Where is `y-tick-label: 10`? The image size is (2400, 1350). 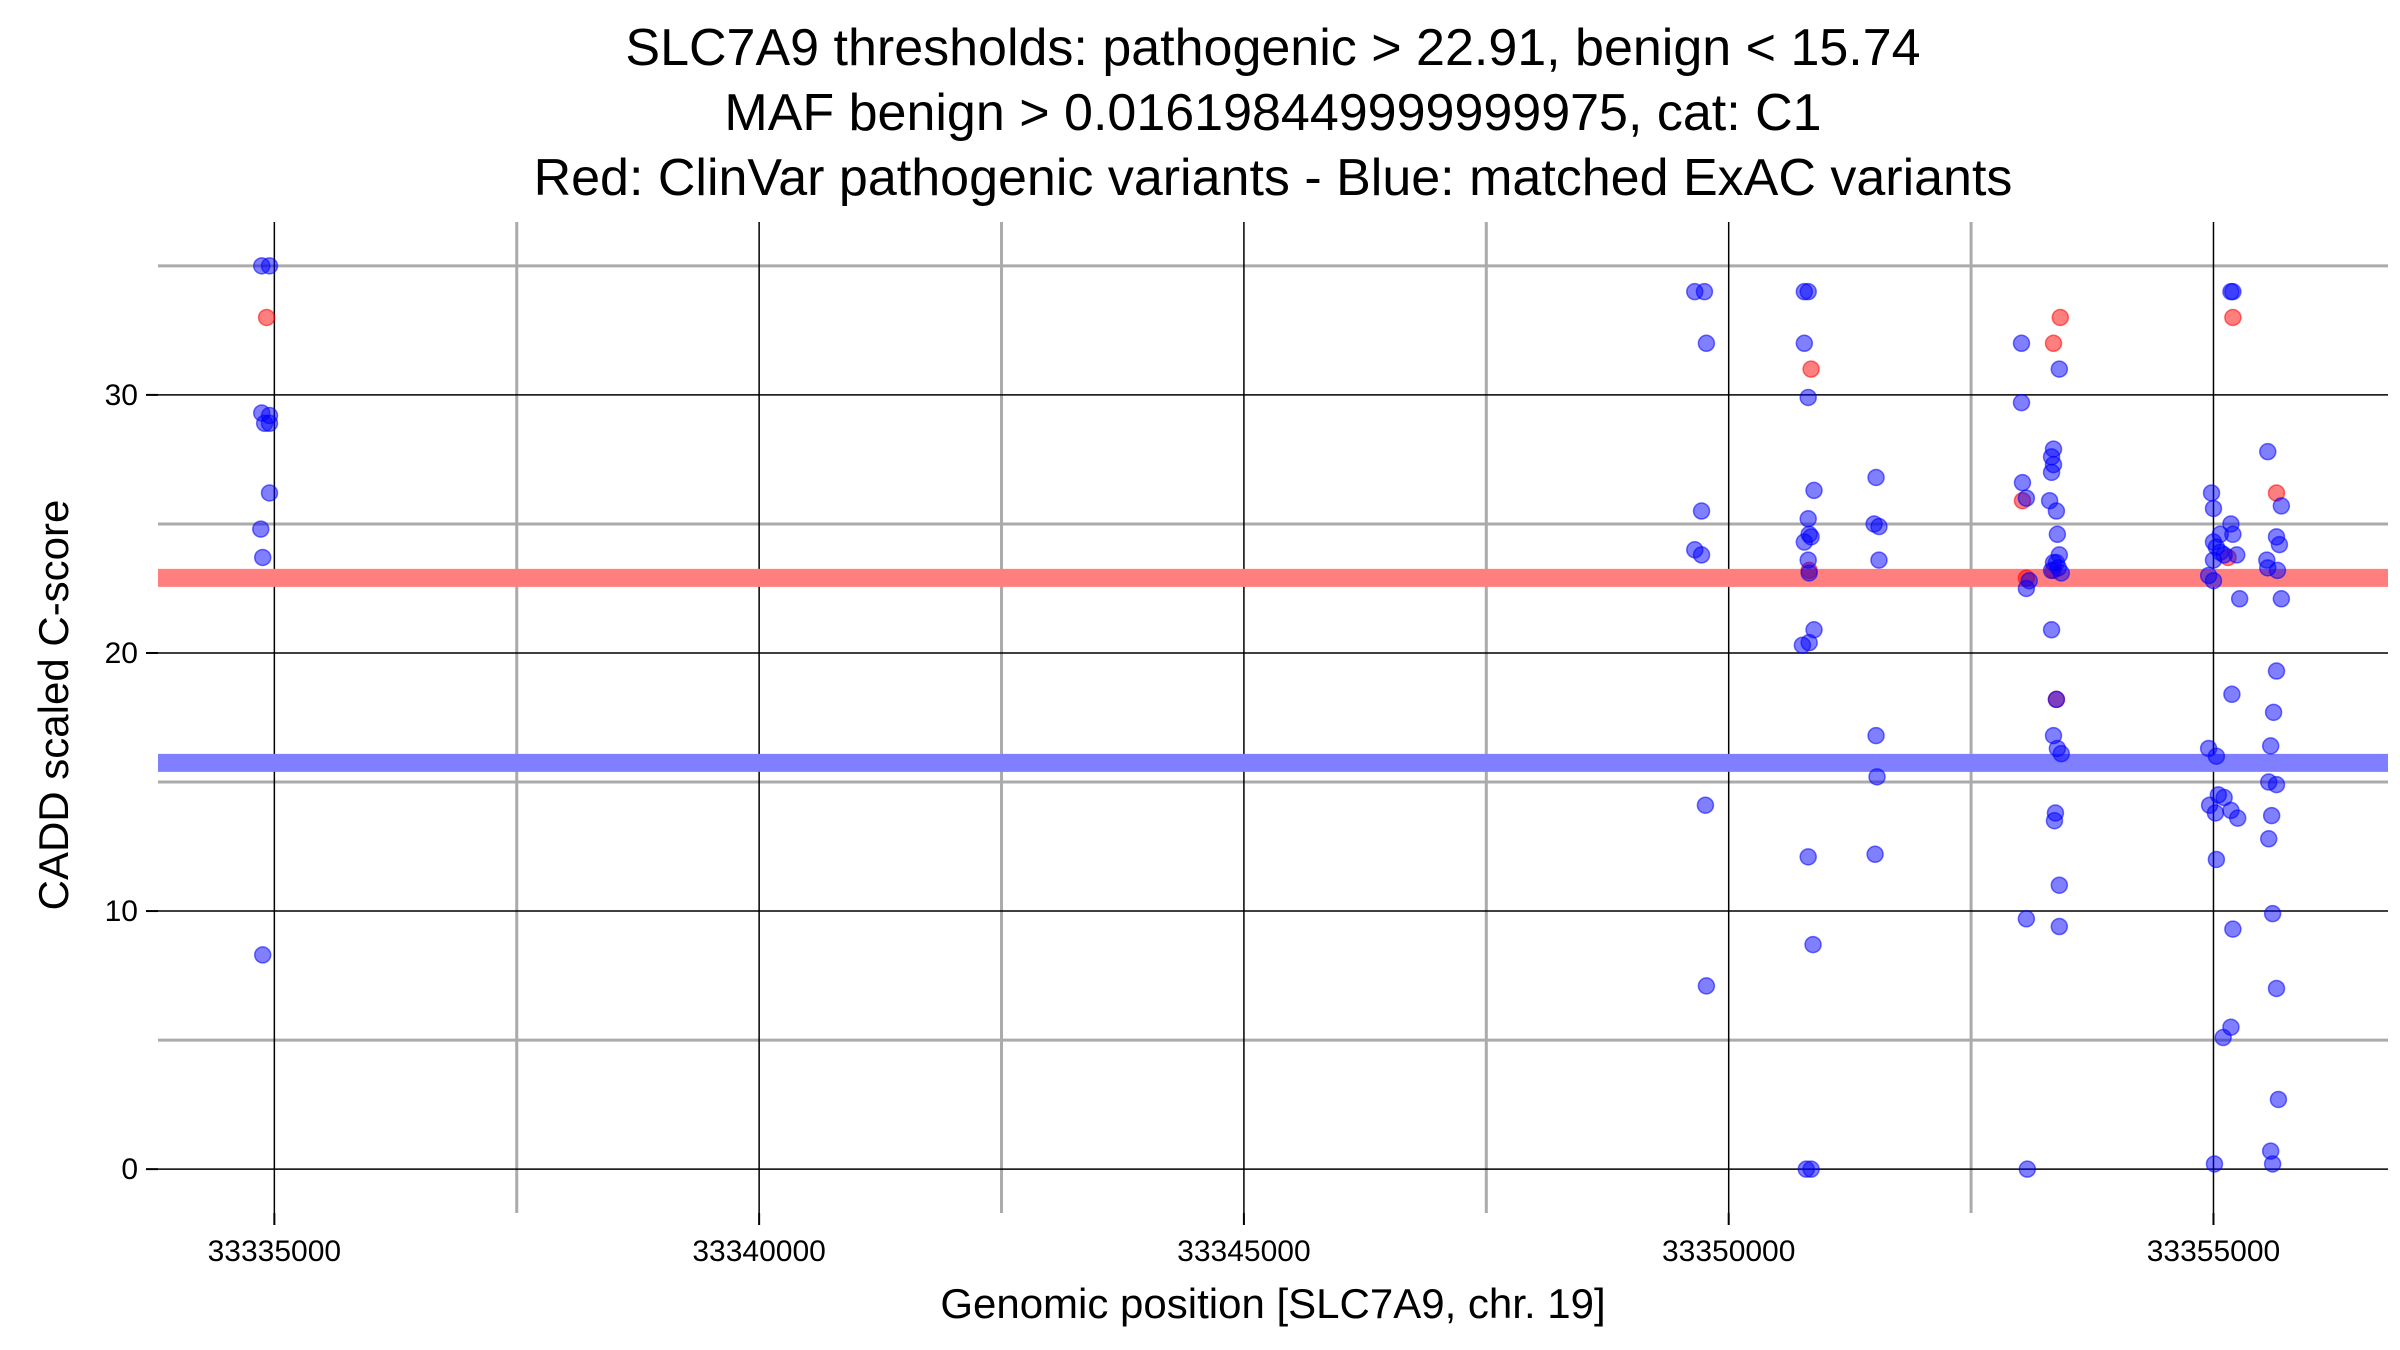 y-tick-label: 10 is located at coordinates (121, 911).